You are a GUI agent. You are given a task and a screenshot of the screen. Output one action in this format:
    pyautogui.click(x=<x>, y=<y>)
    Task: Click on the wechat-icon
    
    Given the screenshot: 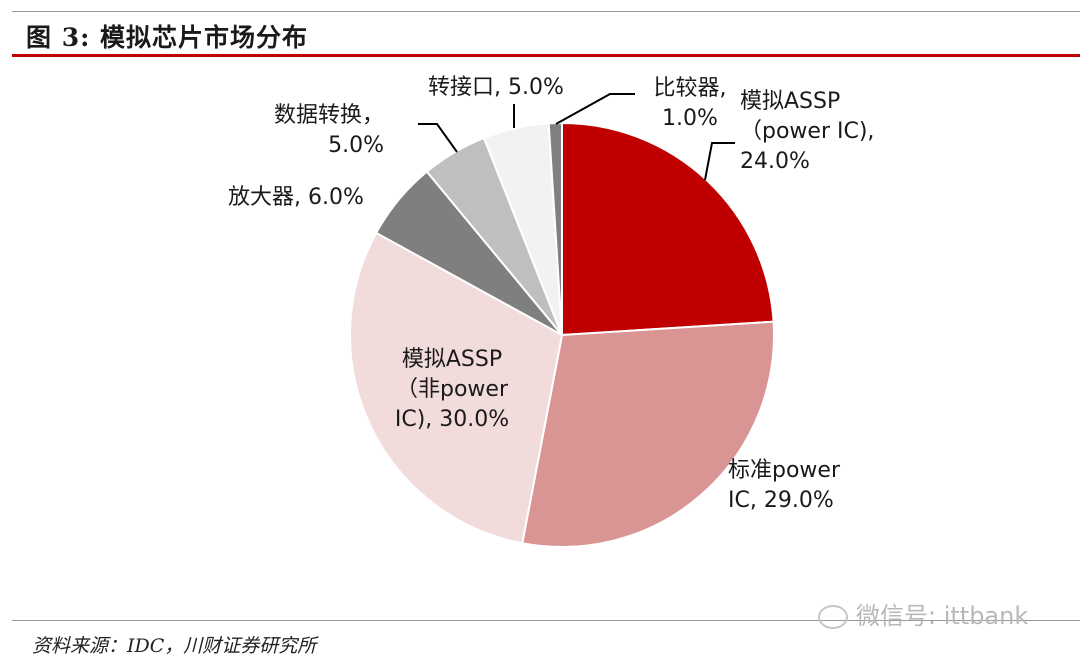 What is the action you would take?
    pyautogui.click(x=833, y=617)
    